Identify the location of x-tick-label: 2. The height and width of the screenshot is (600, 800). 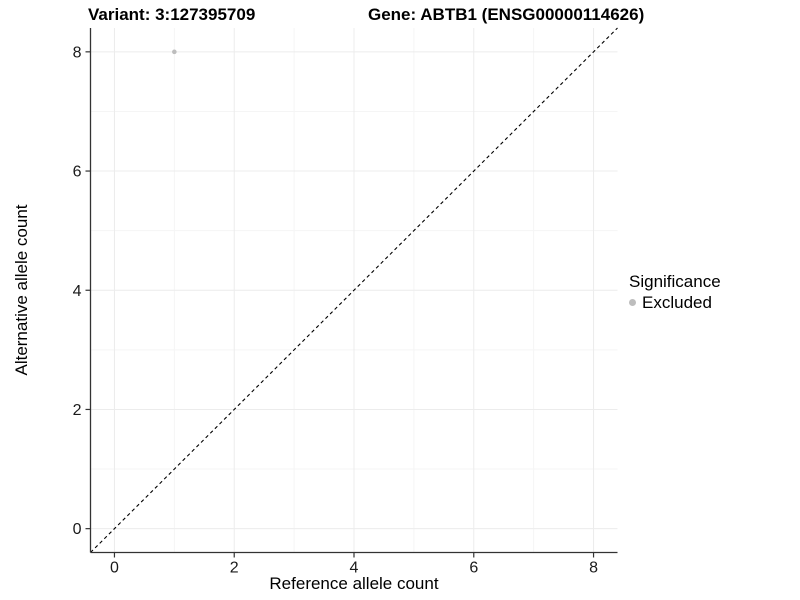
(234, 568).